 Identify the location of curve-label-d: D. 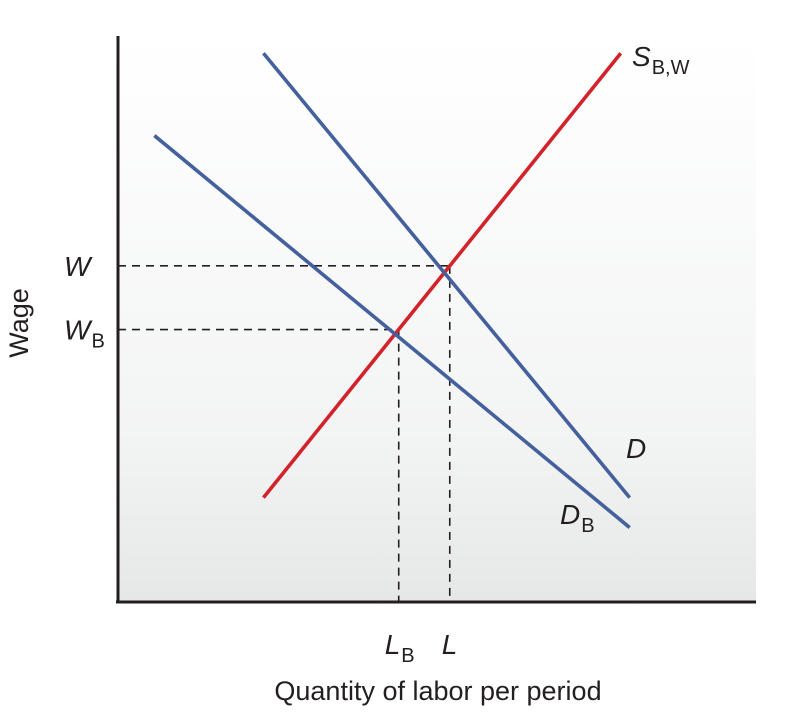
(636, 448).